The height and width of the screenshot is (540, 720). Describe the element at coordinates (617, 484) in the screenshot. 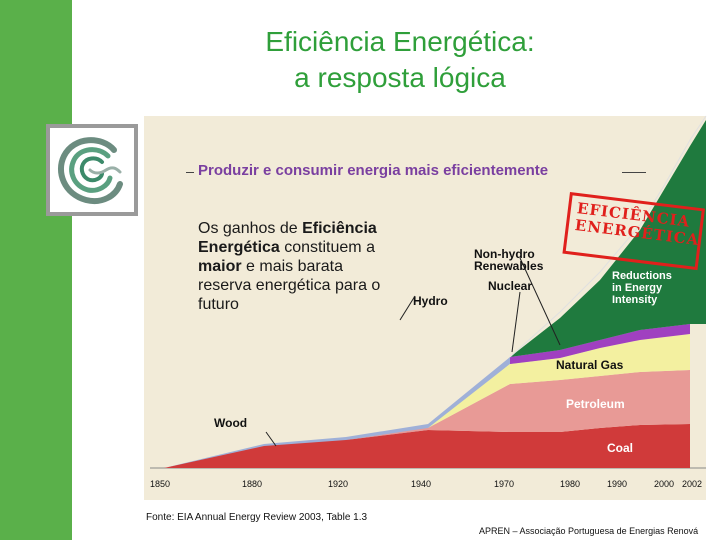

I see `tick-1990: 1990` at that location.